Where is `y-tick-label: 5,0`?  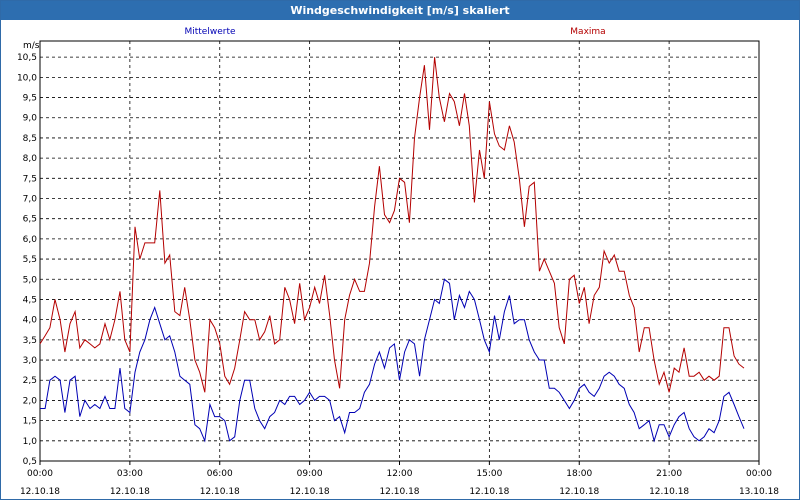
y-tick-label: 5,0 is located at coordinates (30, 280).